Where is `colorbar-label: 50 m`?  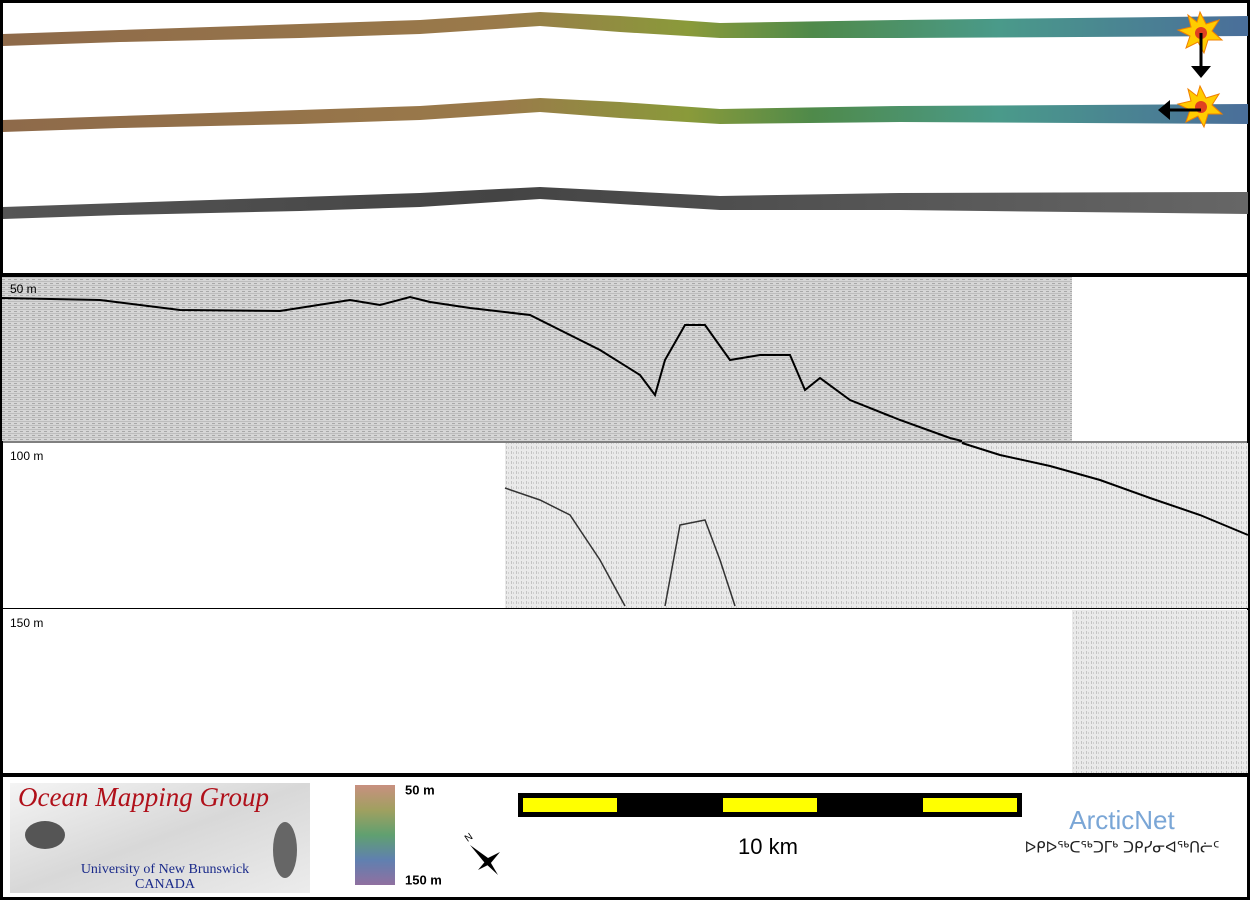
colorbar-label: 50 m is located at coordinates (420, 789).